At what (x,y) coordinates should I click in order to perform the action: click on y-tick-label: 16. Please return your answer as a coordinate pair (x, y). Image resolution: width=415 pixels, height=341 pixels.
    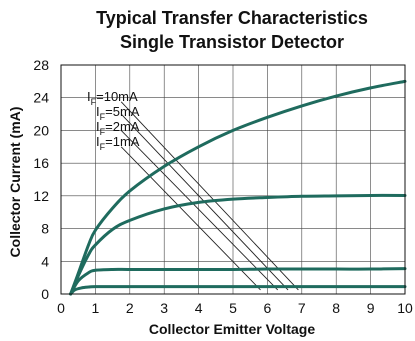
    Looking at the image, I should click on (41, 163).